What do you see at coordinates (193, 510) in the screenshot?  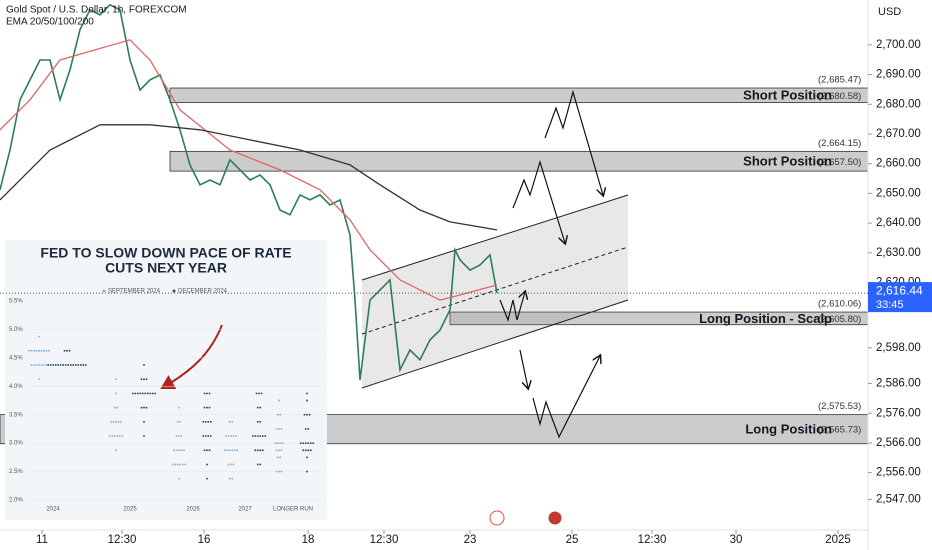 I see `inset-x-label: 2026` at bounding box center [193, 510].